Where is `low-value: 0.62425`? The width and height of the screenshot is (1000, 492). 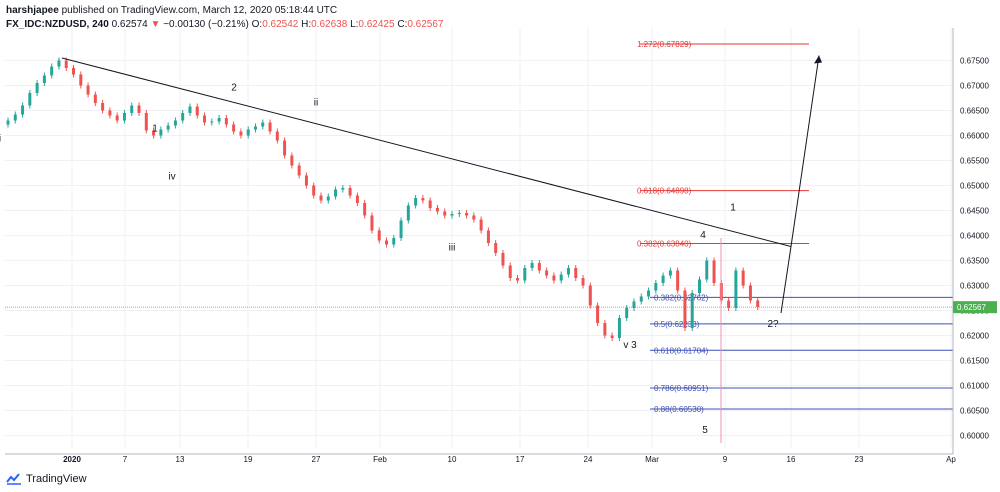 low-value: 0.62425 is located at coordinates (376, 24).